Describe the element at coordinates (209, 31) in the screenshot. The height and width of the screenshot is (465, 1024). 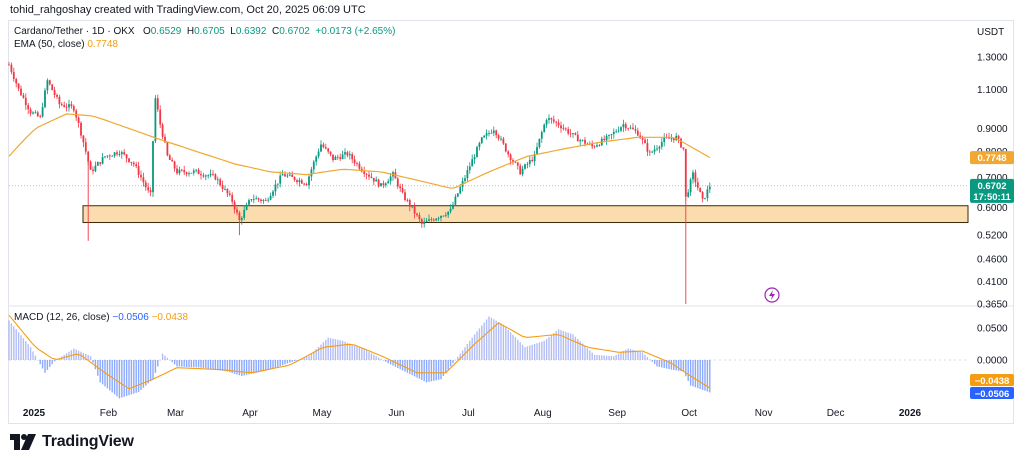
I see `ohlc-high-value: 0.6705` at that location.